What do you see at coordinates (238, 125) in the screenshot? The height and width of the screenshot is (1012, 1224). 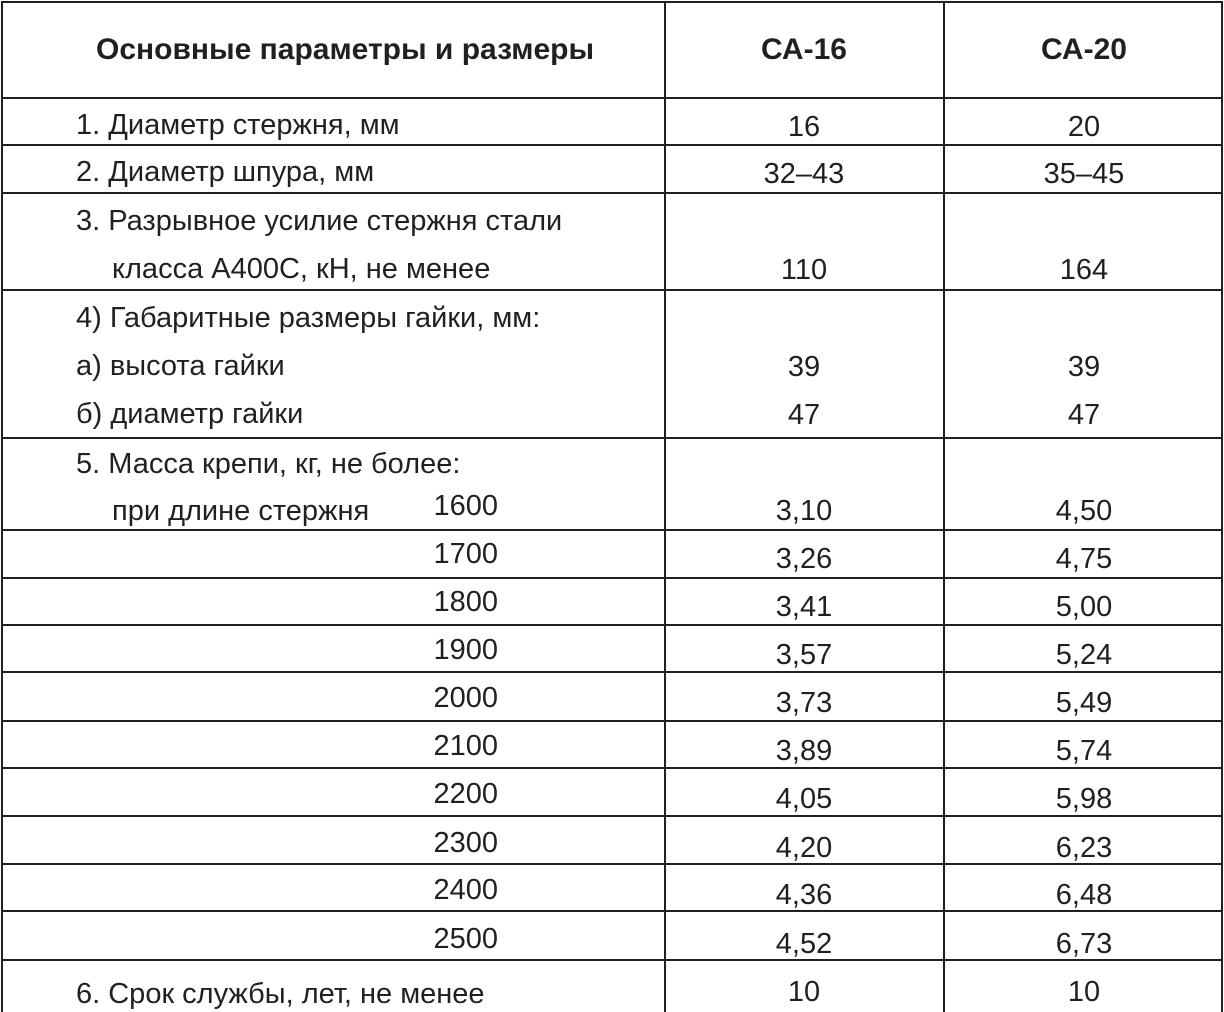 I see `row-label-rod-diameter: 1. Диаметр стержня, мм` at bounding box center [238, 125].